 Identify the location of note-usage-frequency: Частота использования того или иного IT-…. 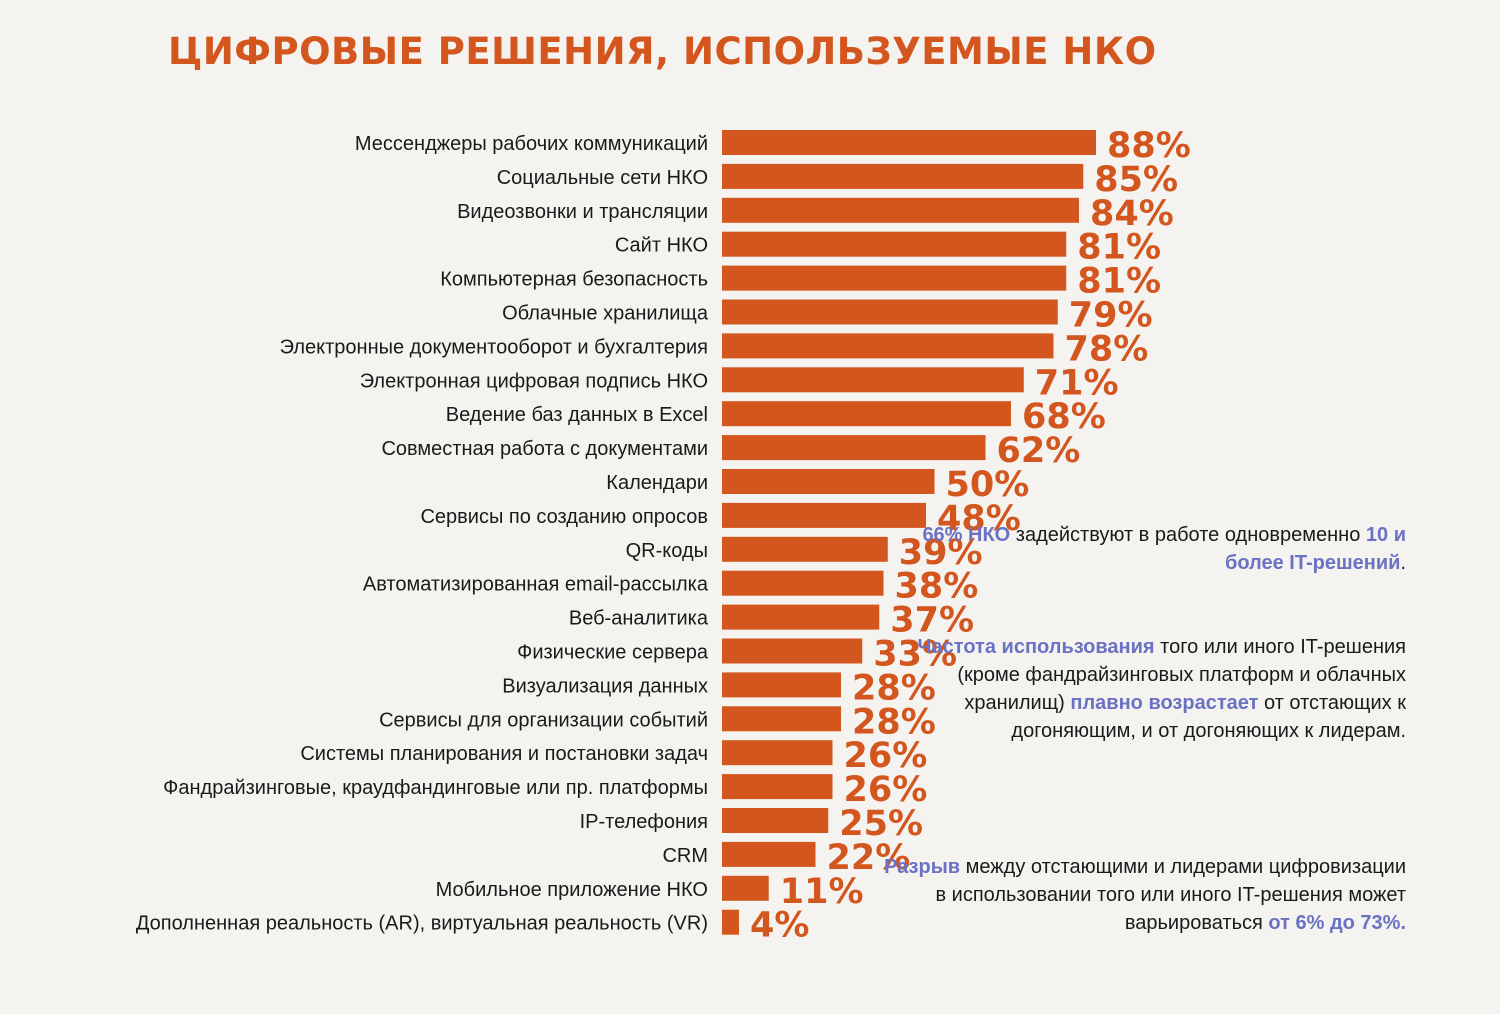
(1153, 689).